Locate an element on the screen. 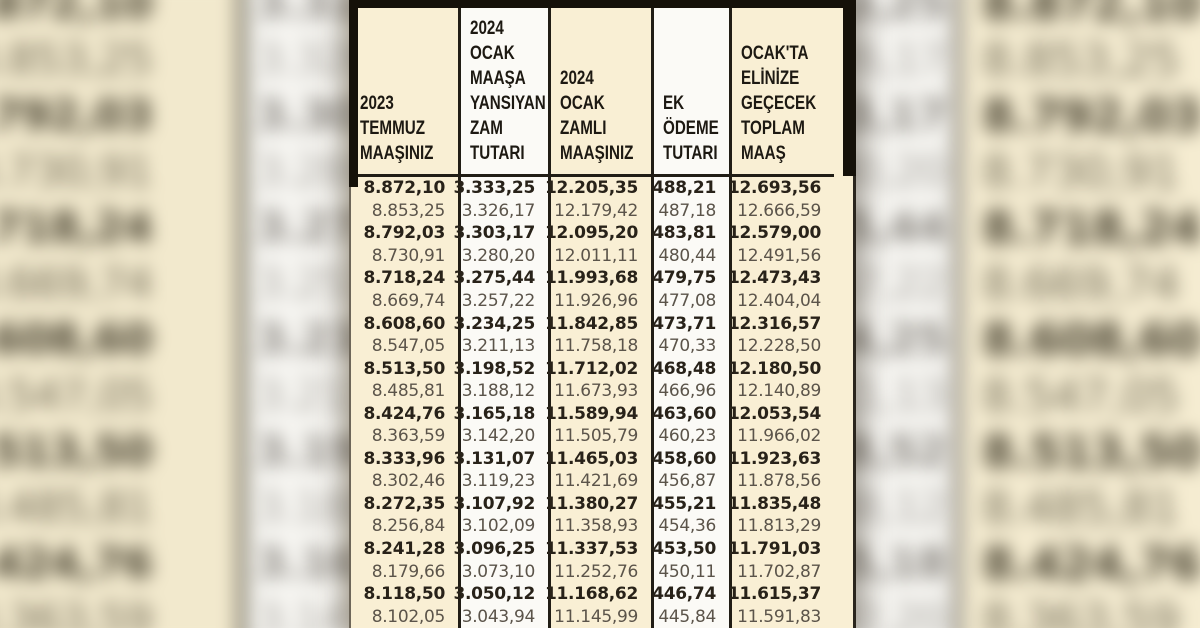 Image resolution: width=1200 pixels, height=628 pixels. table-cell: 12.053,54 is located at coordinates (774, 413).